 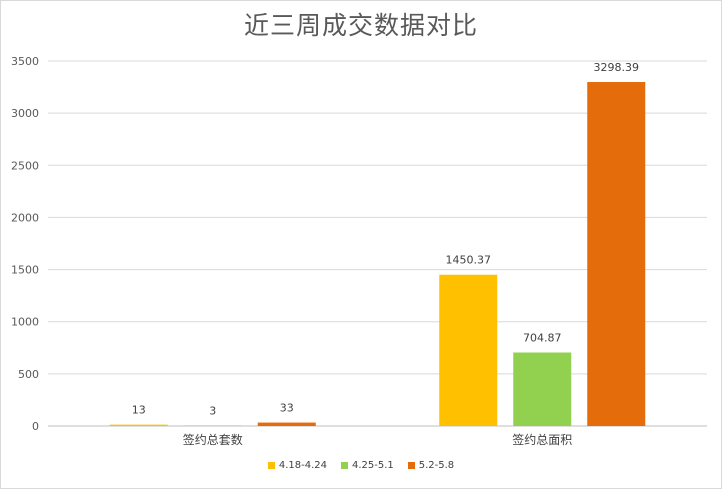 I want to click on data-label-1-2: 3, so click(x=212, y=411).